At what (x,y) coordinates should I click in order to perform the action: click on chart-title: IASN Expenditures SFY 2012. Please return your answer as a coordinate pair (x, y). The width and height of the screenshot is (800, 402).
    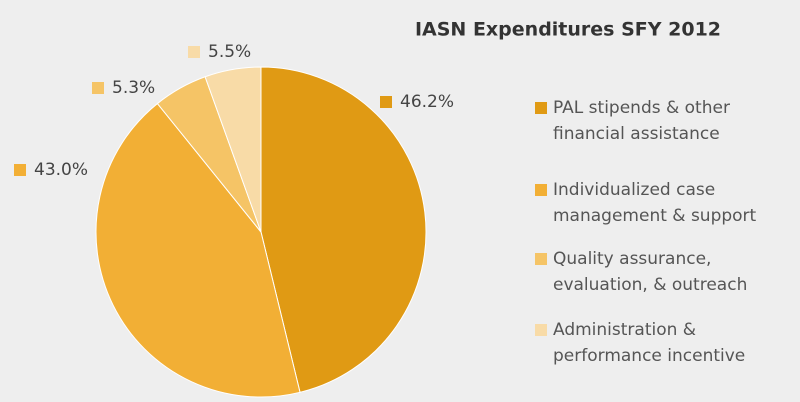
    Looking at the image, I should click on (568, 30).